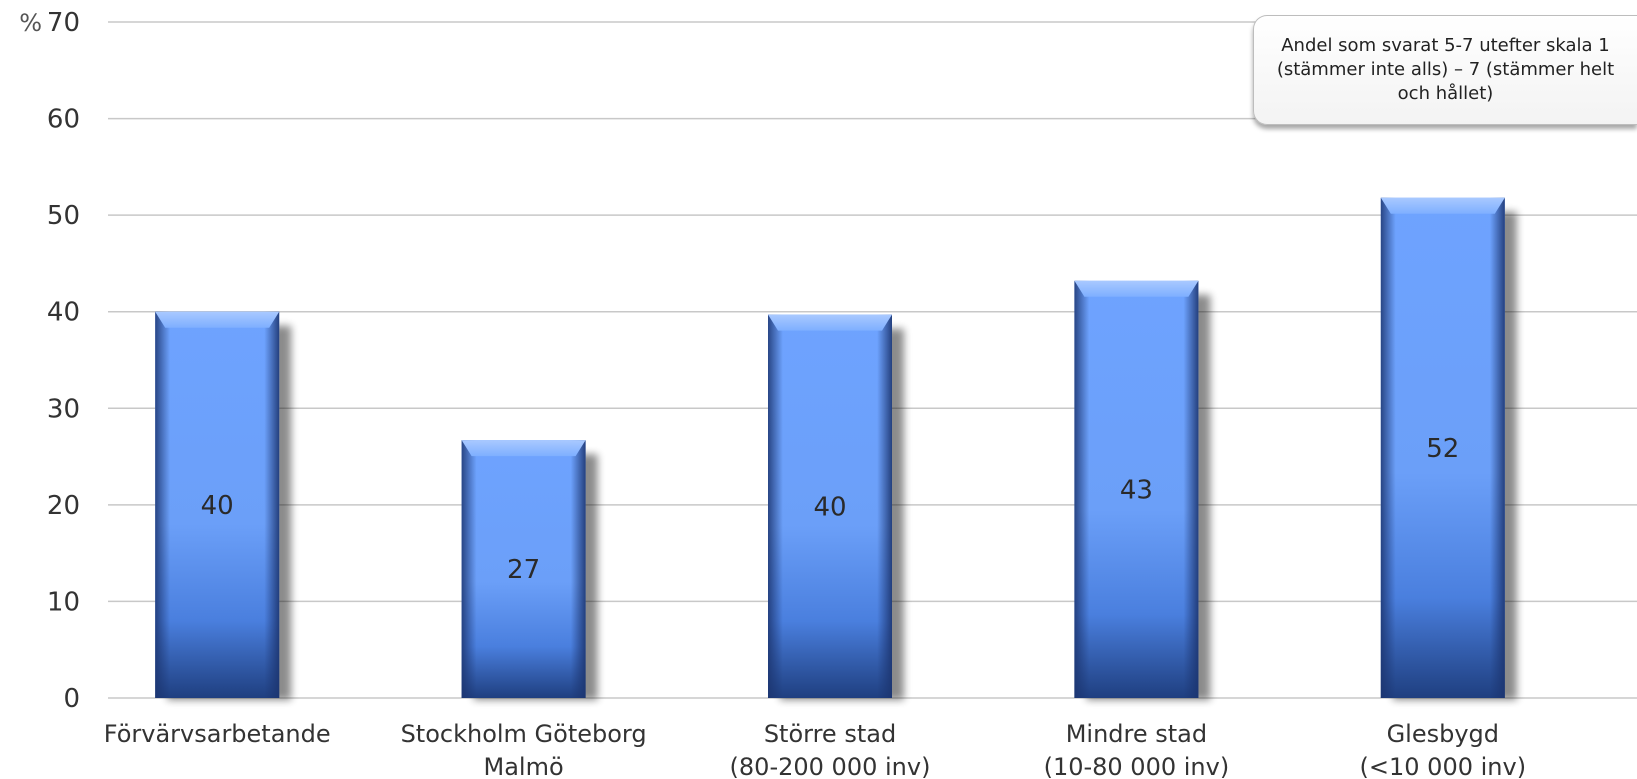  Describe the element at coordinates (63, 506) in the screenshot. I see `y-tick-label-20: 20` at that location.